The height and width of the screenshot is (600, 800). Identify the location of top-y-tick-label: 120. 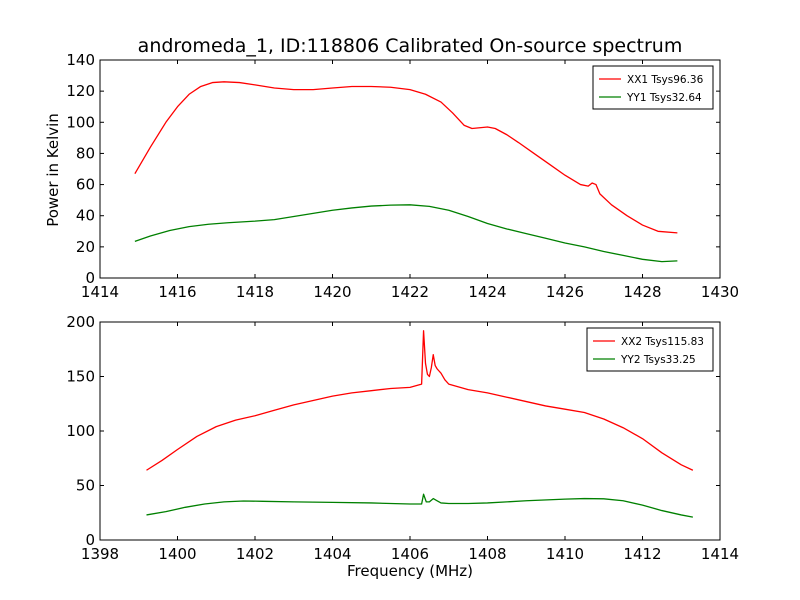
(80, 91).